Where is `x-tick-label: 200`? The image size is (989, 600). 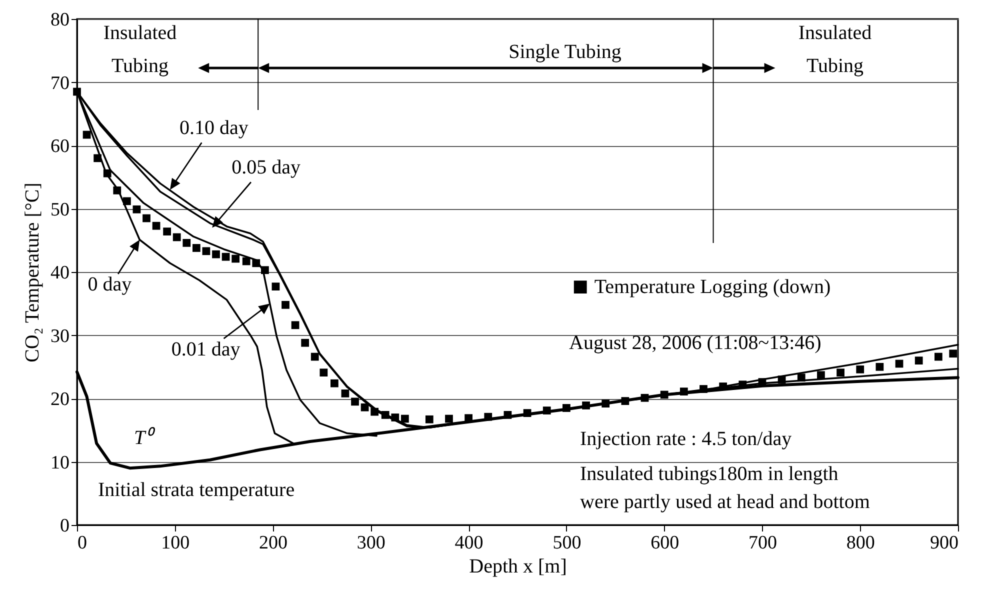
x-tick-label: 200 is located at coordinates (273, 543).